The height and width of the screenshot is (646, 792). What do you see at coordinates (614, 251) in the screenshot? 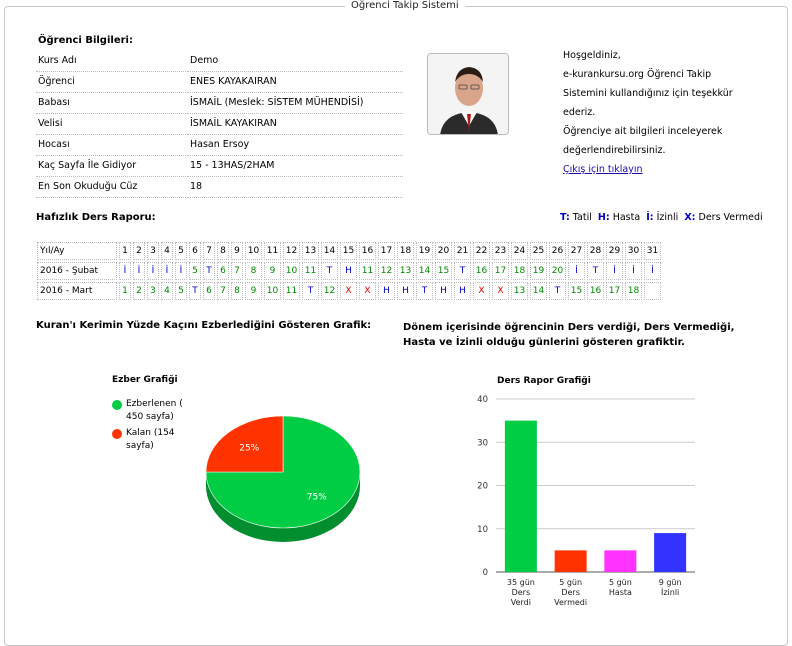
I see `day-header: 29` at bounding box center [614, 251].